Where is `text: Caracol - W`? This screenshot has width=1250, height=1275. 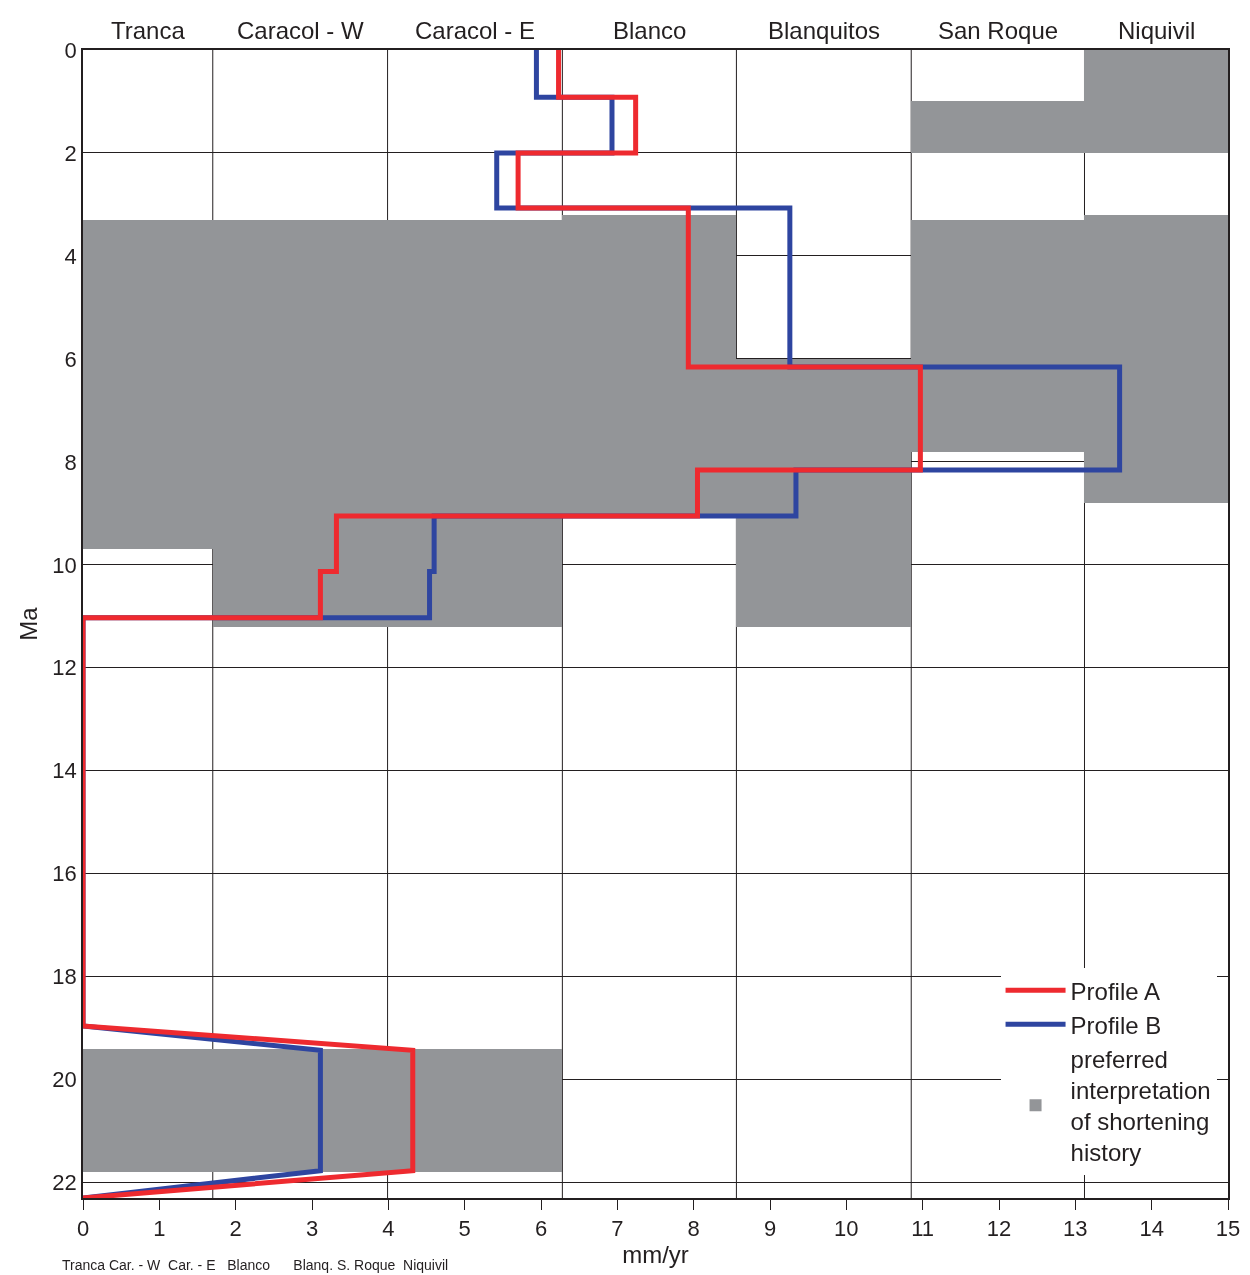
text: Caracol - W is located at coordinates (301, 30).